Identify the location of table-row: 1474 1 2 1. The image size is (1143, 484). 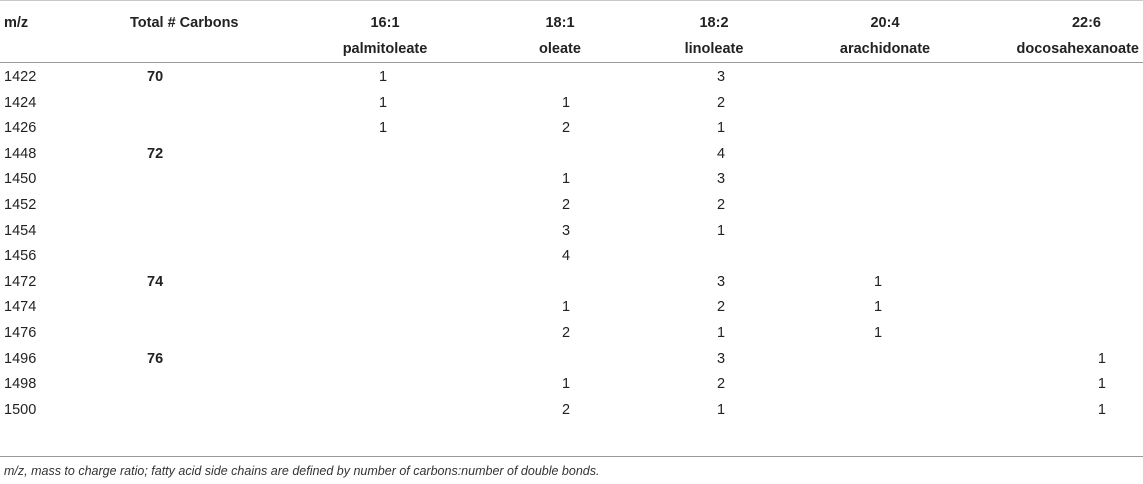
(571, 308).